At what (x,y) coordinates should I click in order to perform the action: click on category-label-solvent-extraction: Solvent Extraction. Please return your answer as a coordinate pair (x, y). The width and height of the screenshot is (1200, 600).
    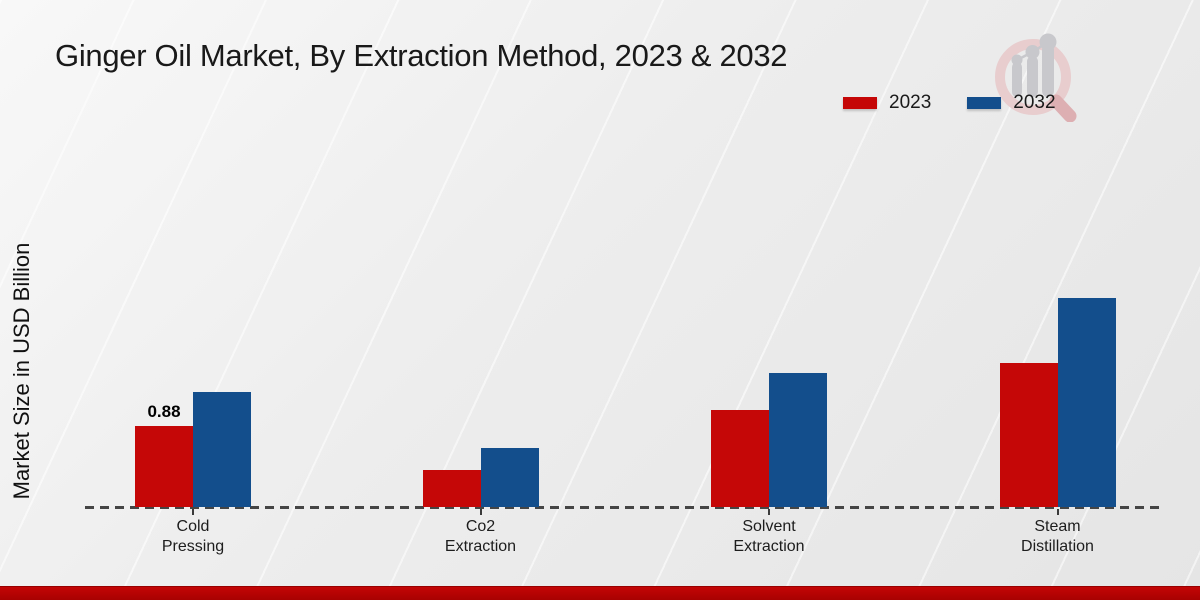
    Looking at the image, I should click on (769, 536).